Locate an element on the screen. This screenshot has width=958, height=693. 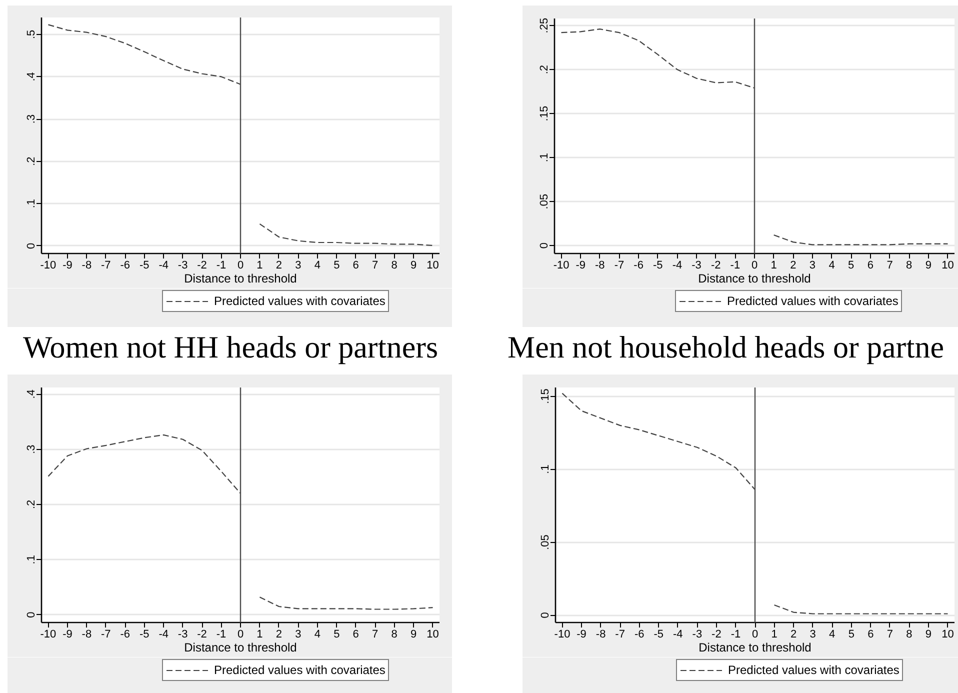
x-tick-label: 10 is located at coordinates (948, 634).